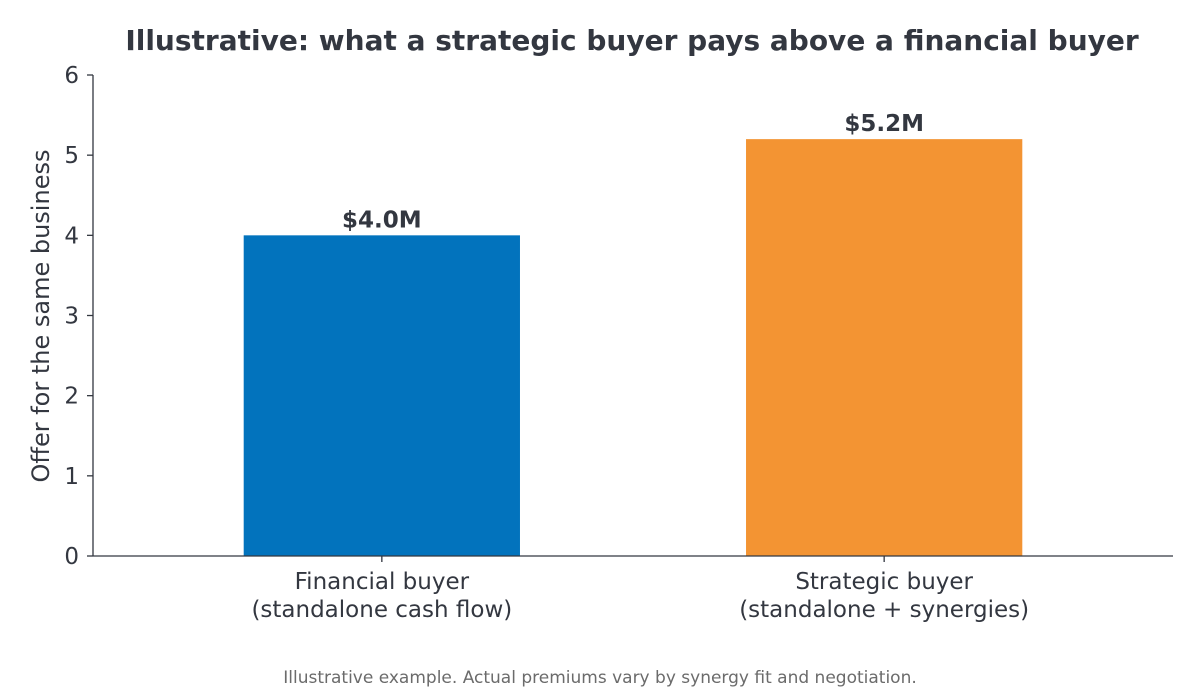  What do you see at coordinates (71, 236) in the screenshot?
I see `y-tick-label: 4` at bounding box center [71, 236].